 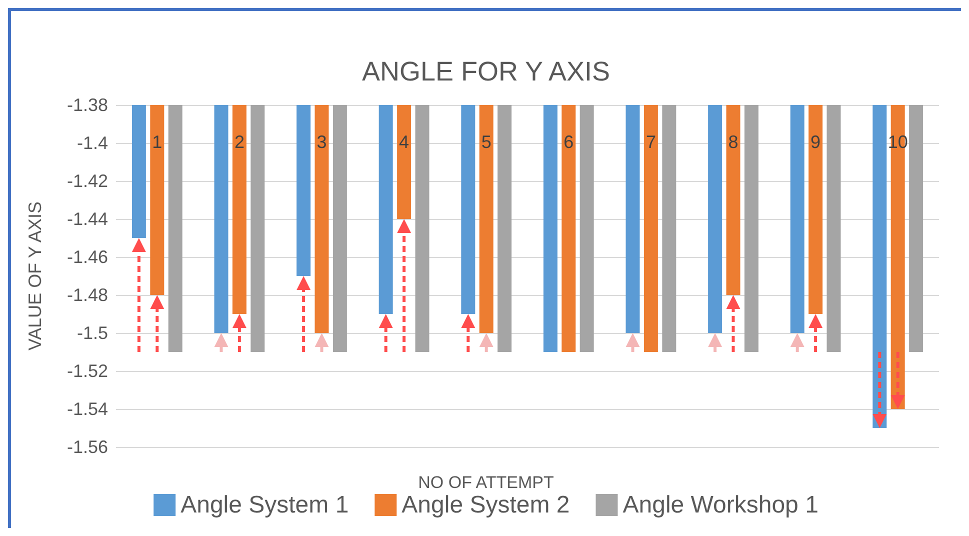 What do you see at coordinates (486, 505) in the screenshot?
I see `legend-label: Angle System 2` at bounding box center [486, 505].